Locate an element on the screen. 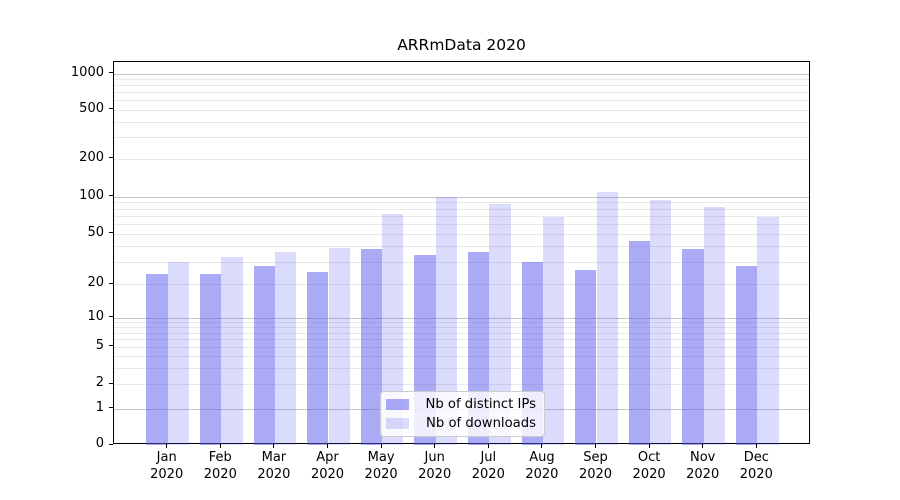 Image resolution: width=900 pixels, height=500 pixels. bar-distinct-ips-nov is located at coordinates (693, 346).